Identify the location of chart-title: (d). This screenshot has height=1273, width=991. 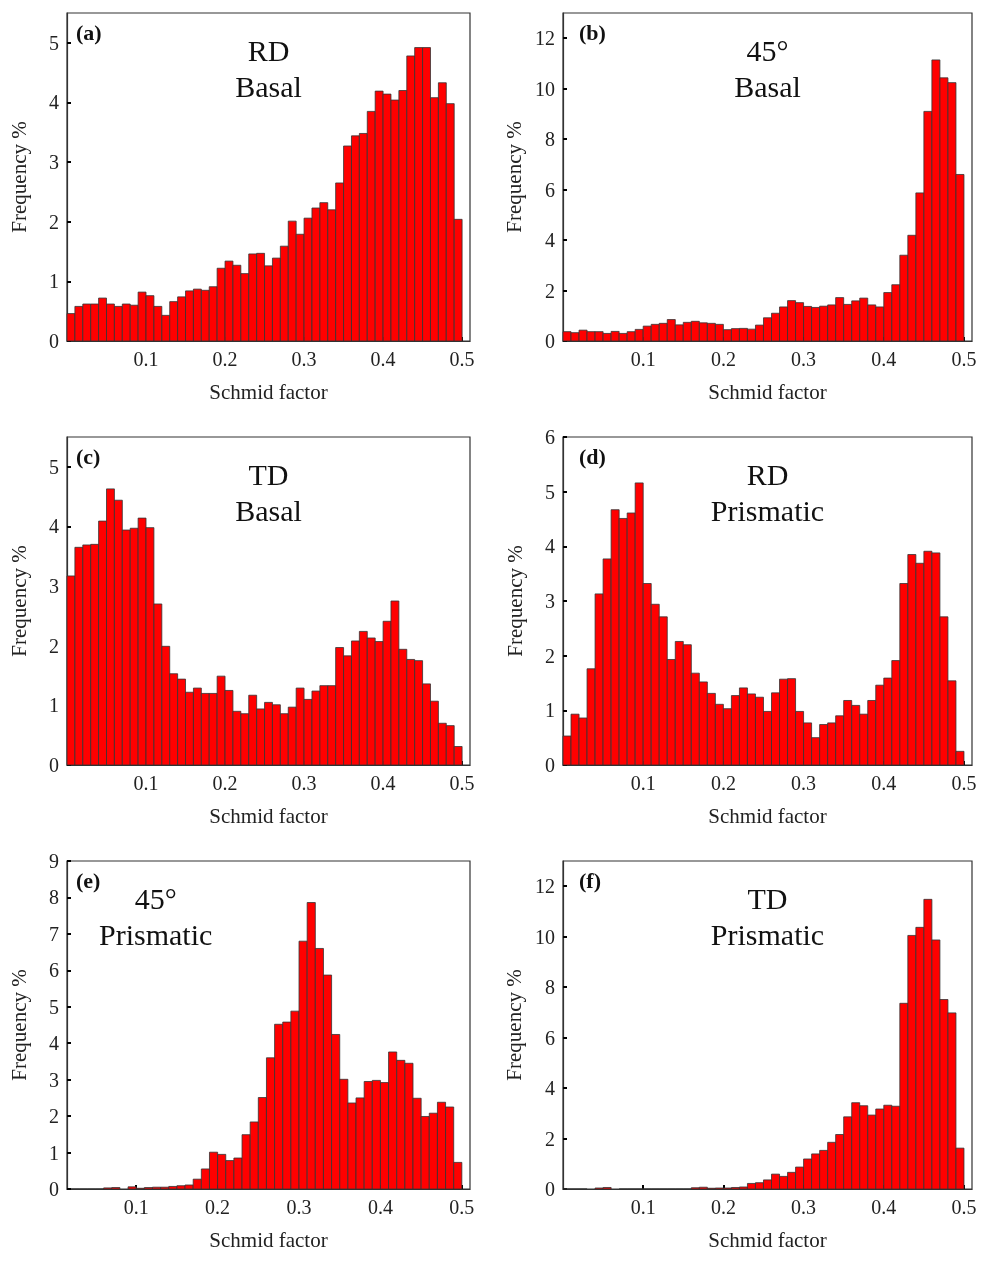
(592, 456).